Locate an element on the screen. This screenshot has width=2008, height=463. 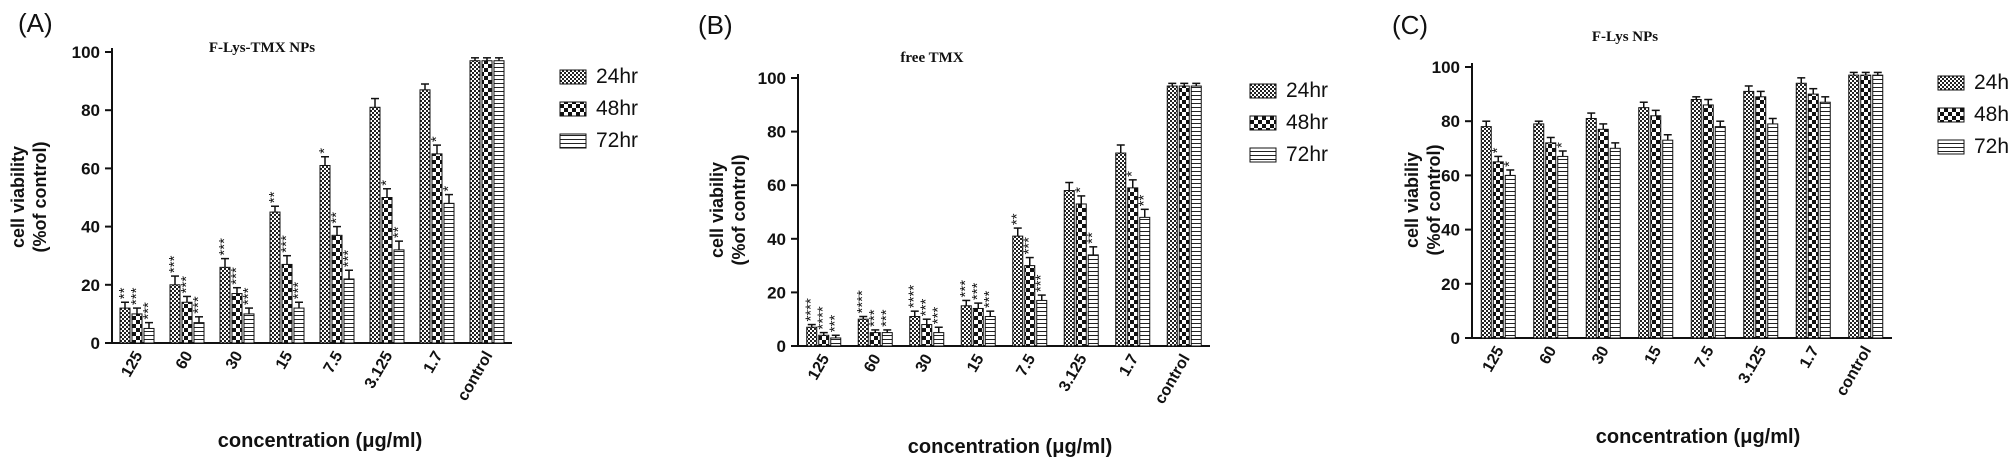
significance-label: **** is located at coordinates (914, 297).